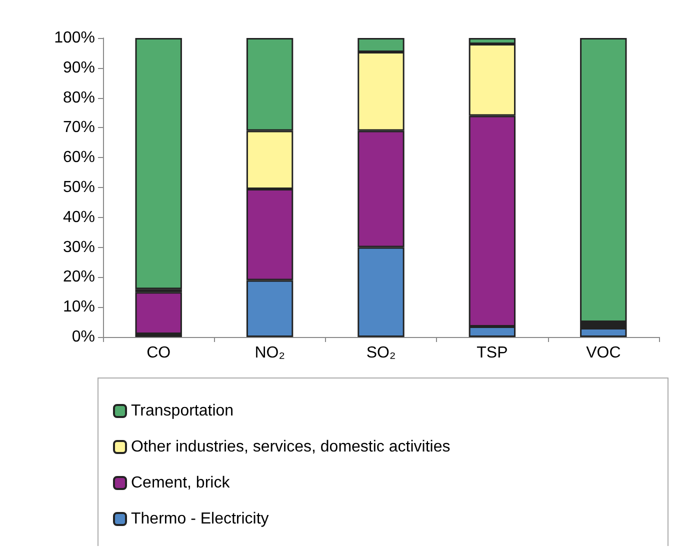 This screenshot has height=554, width=679. What do you see at coordinates (78, 277) in the screenshot?
I see `y-tick-label: 20%` at bounding box center [78, 277].